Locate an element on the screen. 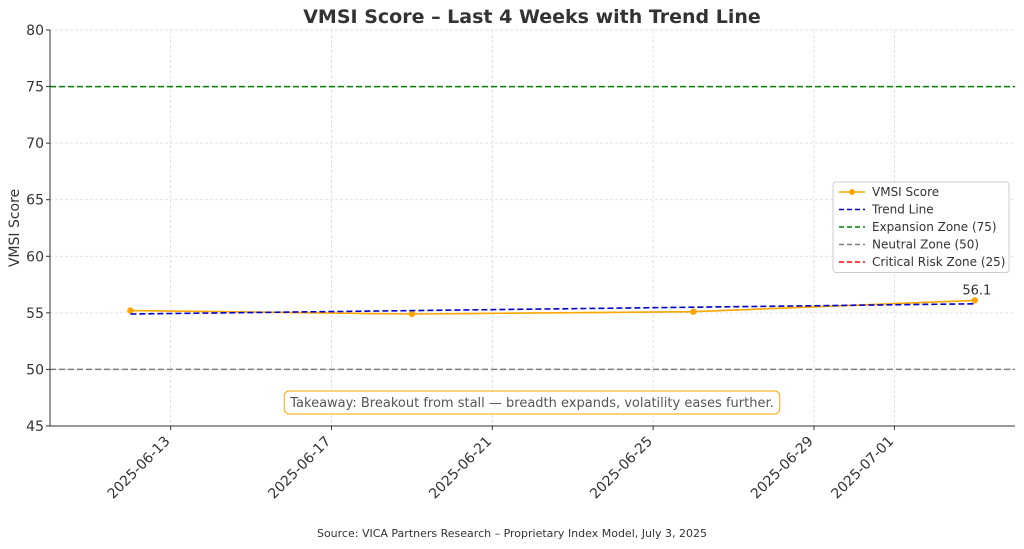 The width and height of the screenshot is (1024, 549). x-tick-label: 2025-06-13 is located at coordinates (139, 468).